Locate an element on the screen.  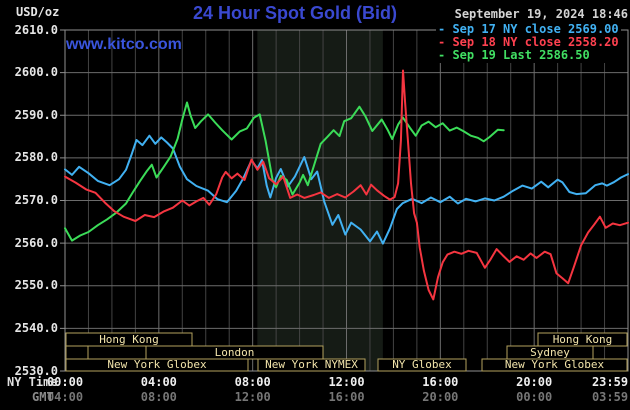
ny-time-tick-label: 23:59 is located at coordinates (610, 382).